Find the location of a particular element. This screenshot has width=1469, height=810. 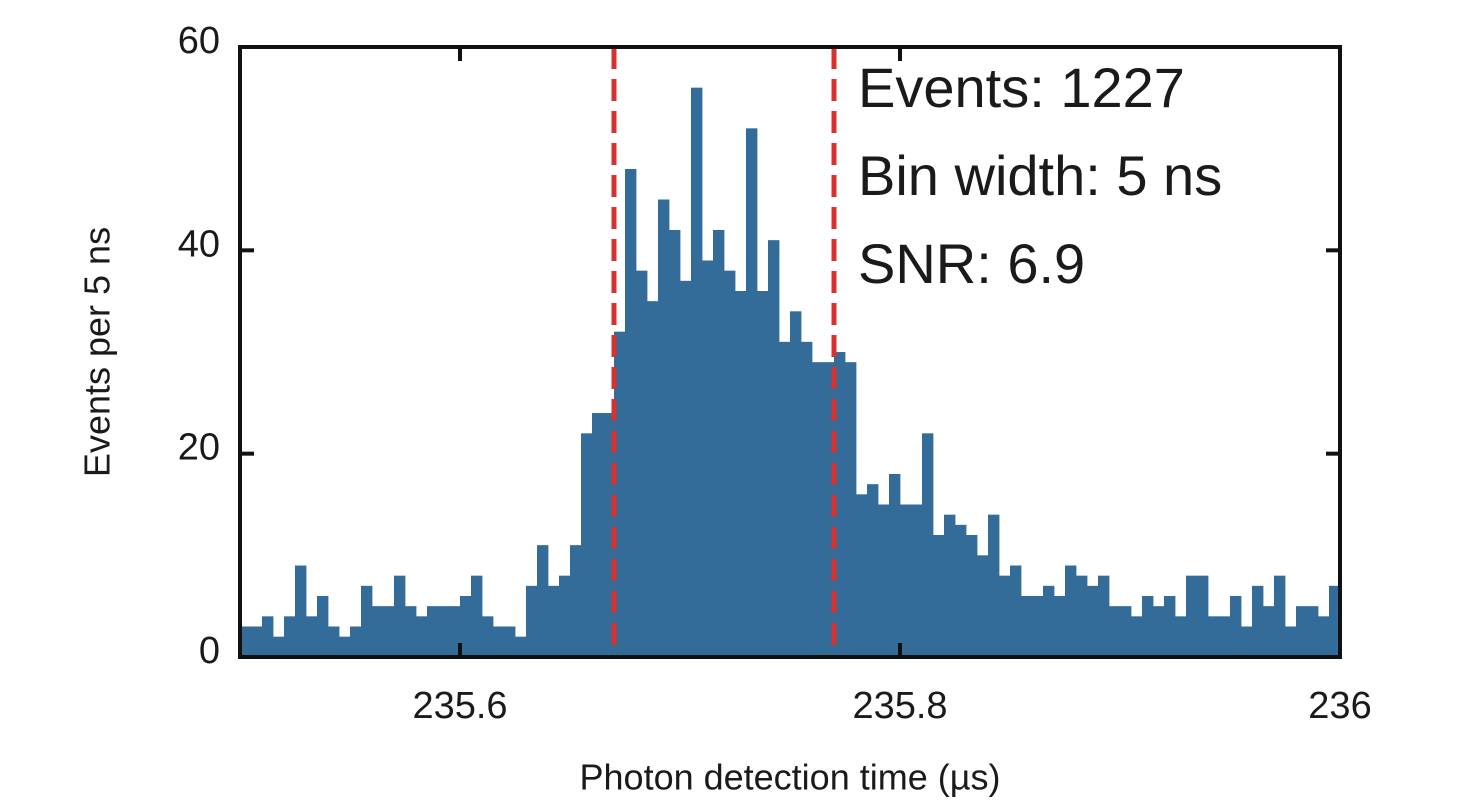

x-tick-label: 235.8 is located at coordinates (899, 706).